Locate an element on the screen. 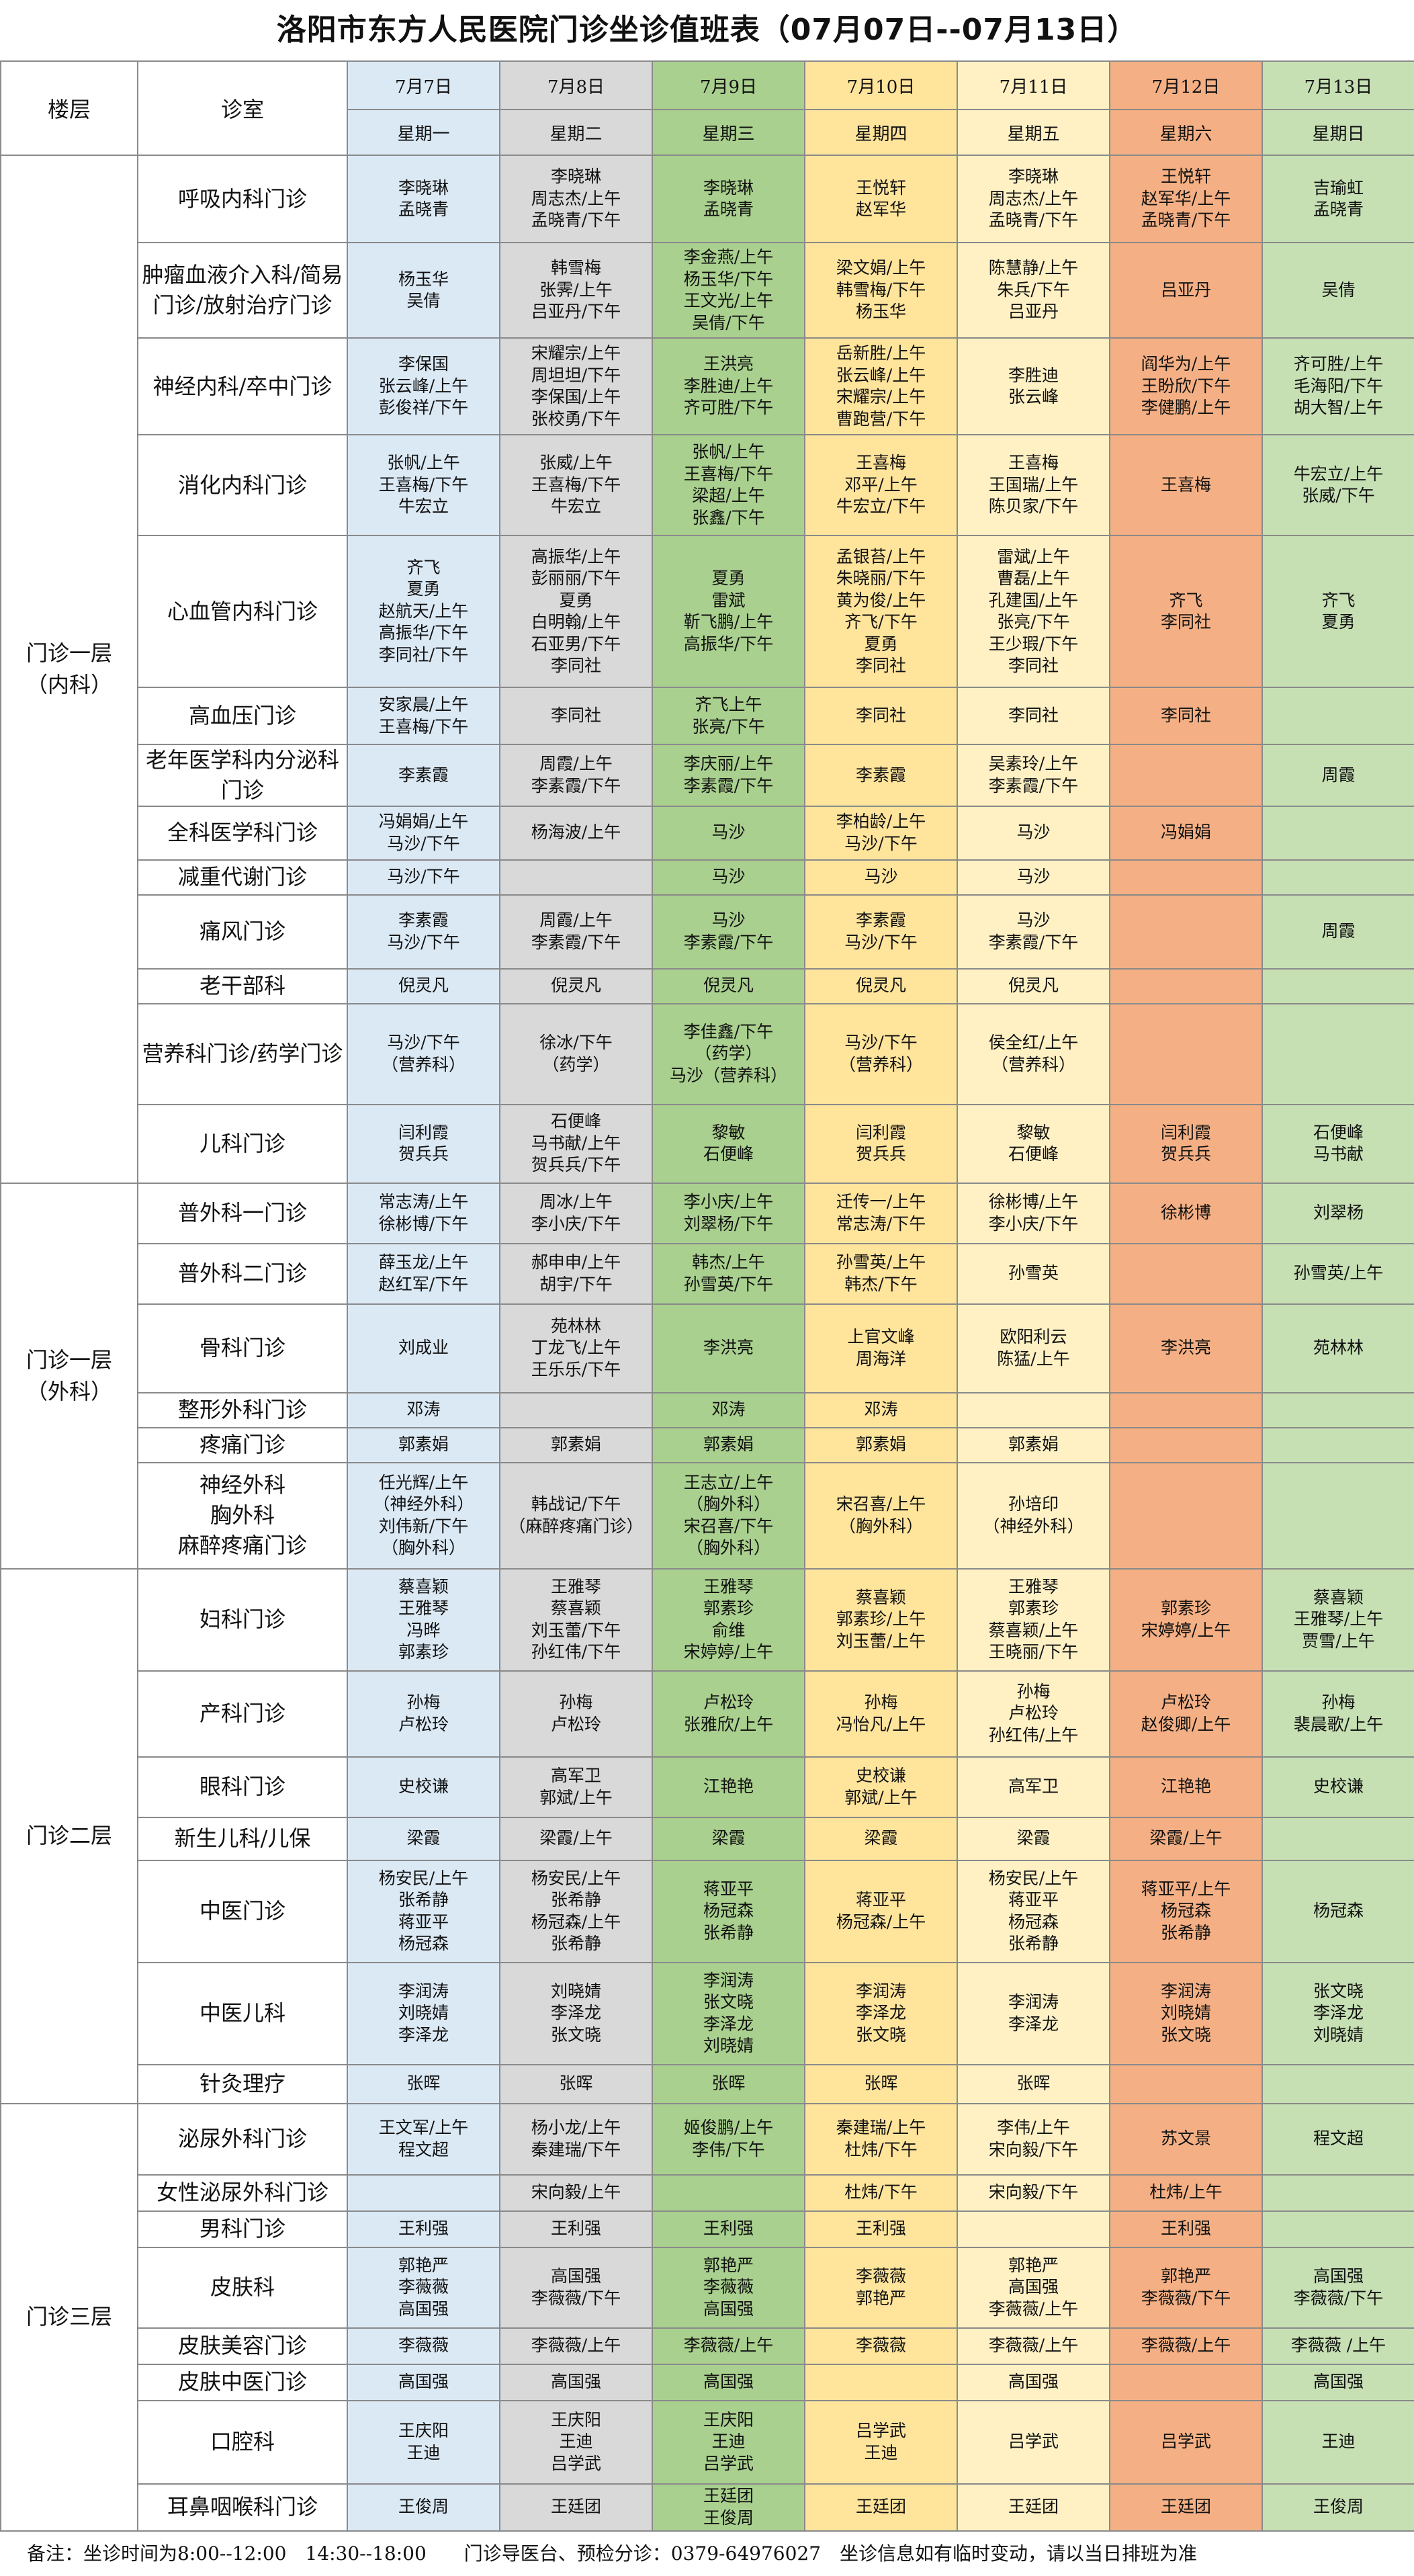  doctor-cell: 孙梅 卢松玲 孙红伟/上午 is located at coordinates (1033, 1714).